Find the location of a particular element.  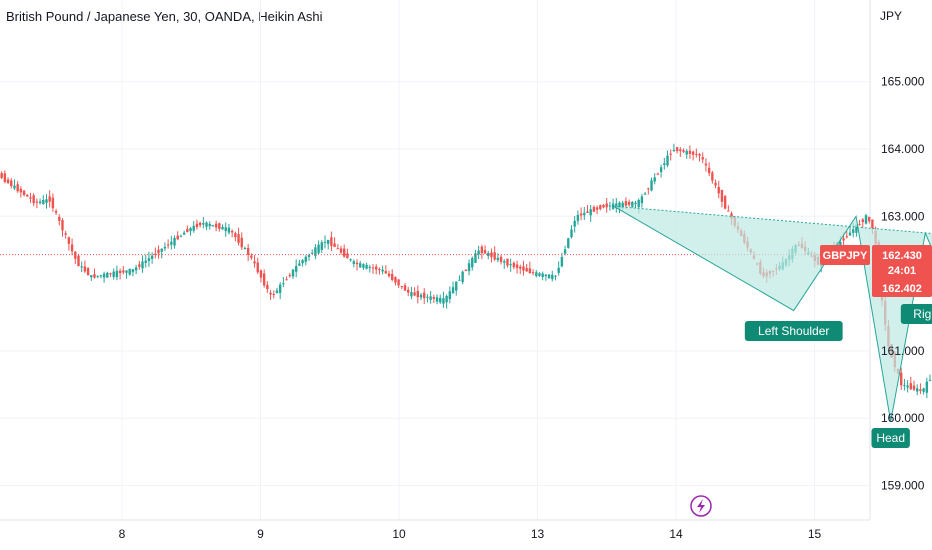

label-right-shoulder: Right Shoulder is located at coordinates (916, 314).